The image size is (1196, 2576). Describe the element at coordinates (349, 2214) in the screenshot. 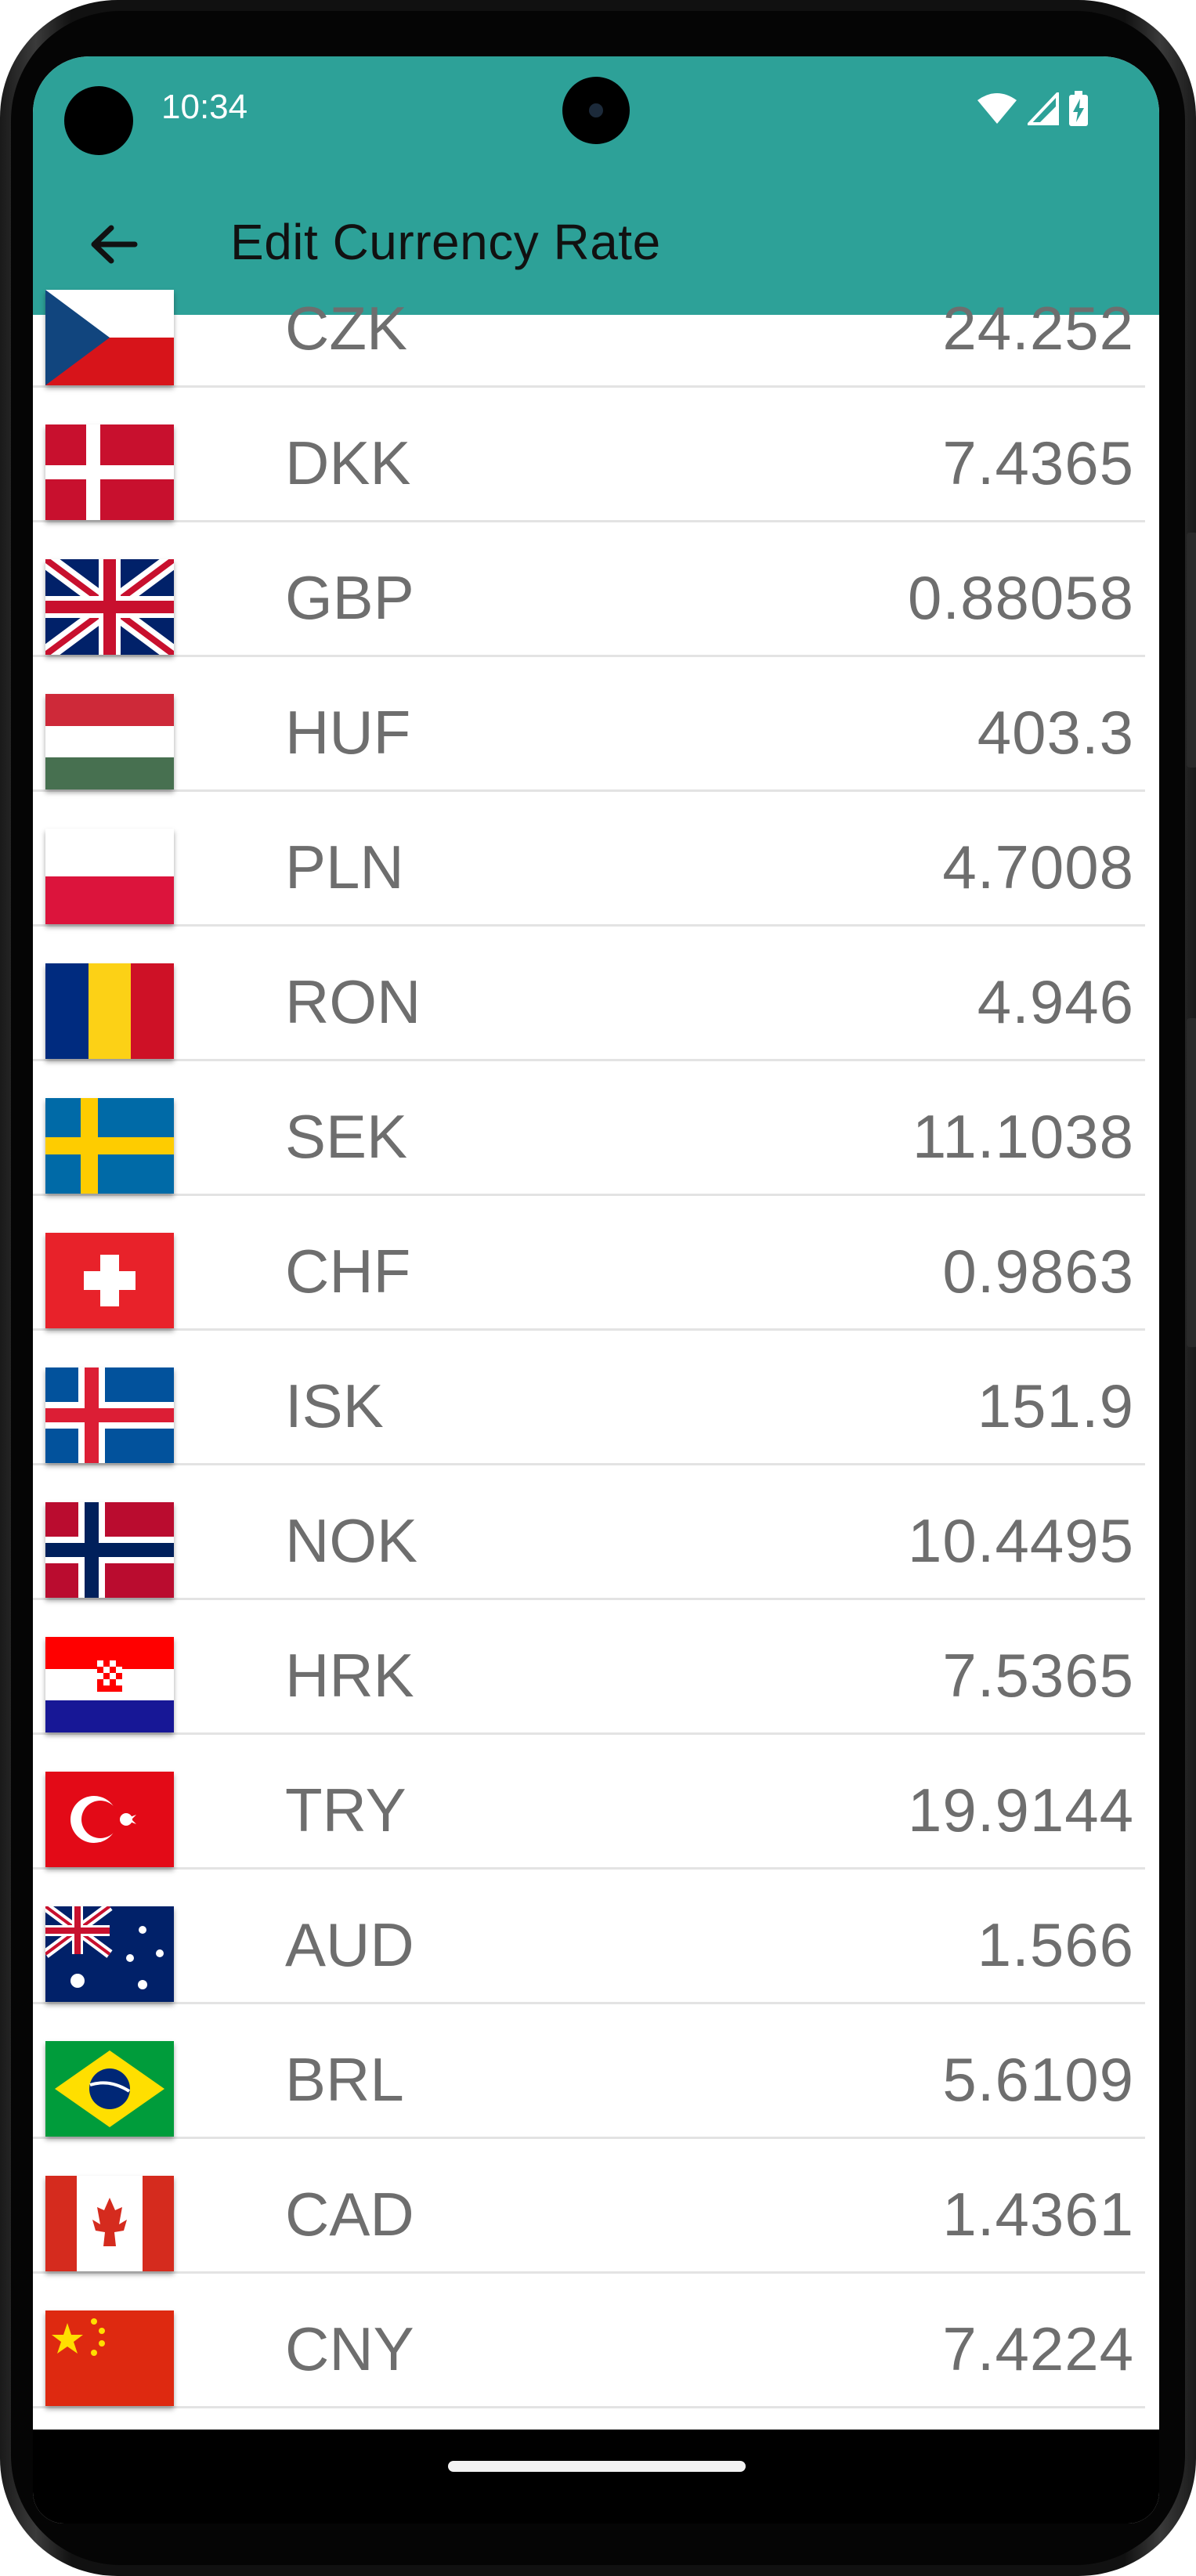

I see `currency-code: CAD` at that location.